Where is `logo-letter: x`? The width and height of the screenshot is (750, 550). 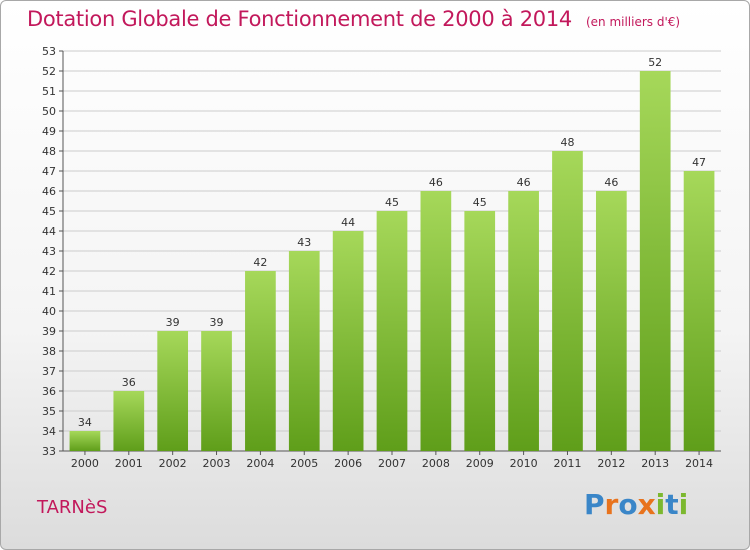
logo-letter: x is located at coordinates (646, 504).